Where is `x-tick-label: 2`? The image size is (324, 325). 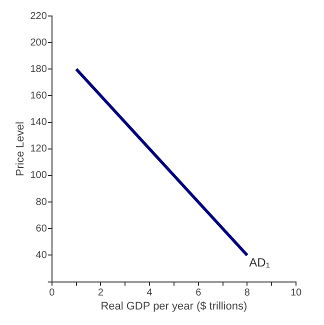 x-tick-label: 2 is located at coordinates (101, 293).